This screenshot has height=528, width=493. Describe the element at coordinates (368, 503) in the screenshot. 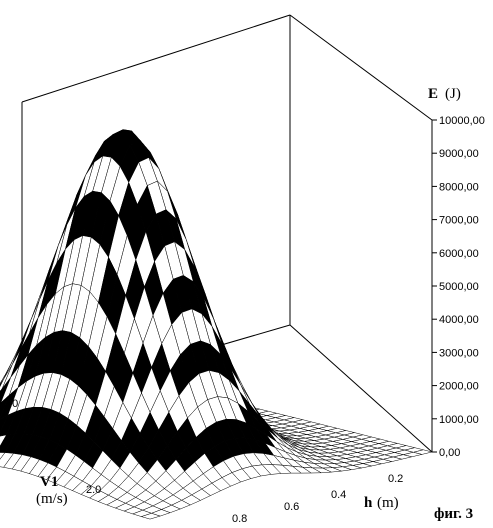

I see `x-axis-name: h` at that location.